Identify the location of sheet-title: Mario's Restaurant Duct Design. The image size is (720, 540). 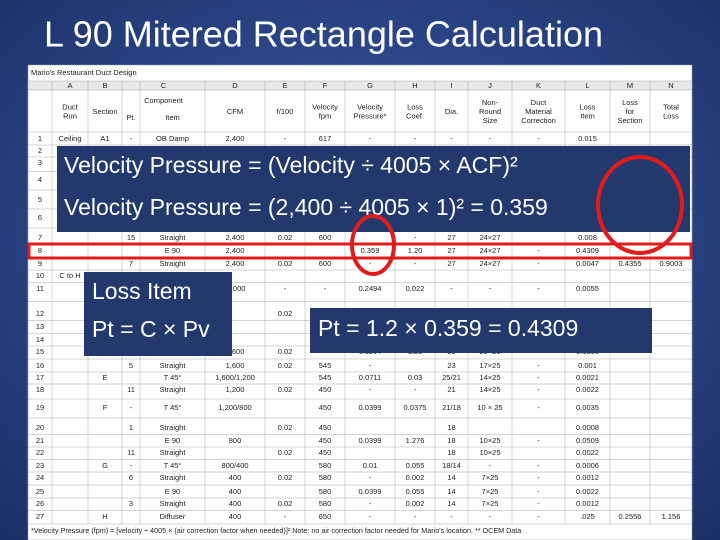
(84, 72).